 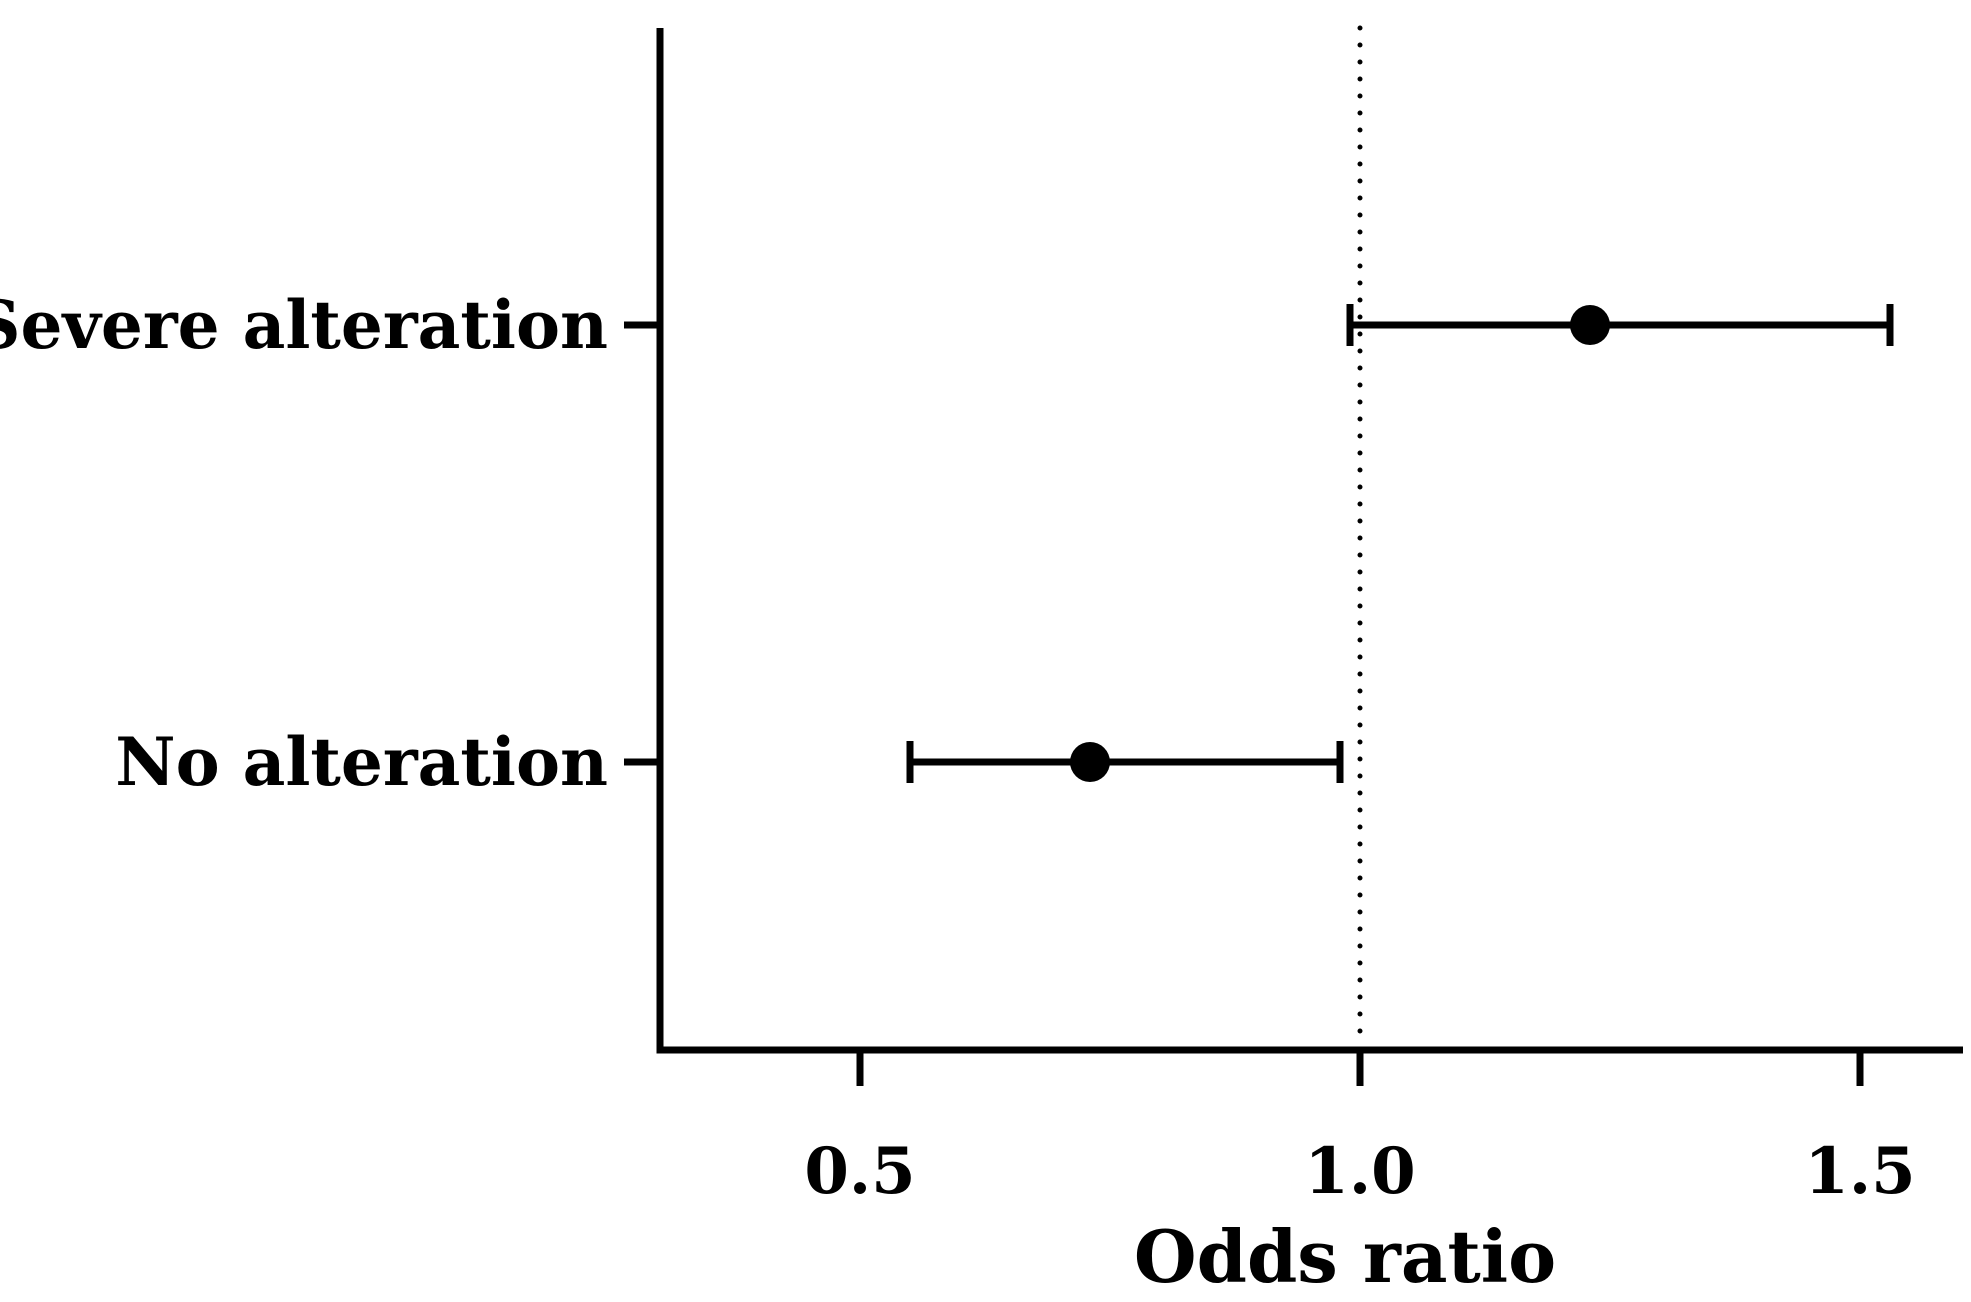 I want to click on row-label: No alteration, so click(x=361, y=762).